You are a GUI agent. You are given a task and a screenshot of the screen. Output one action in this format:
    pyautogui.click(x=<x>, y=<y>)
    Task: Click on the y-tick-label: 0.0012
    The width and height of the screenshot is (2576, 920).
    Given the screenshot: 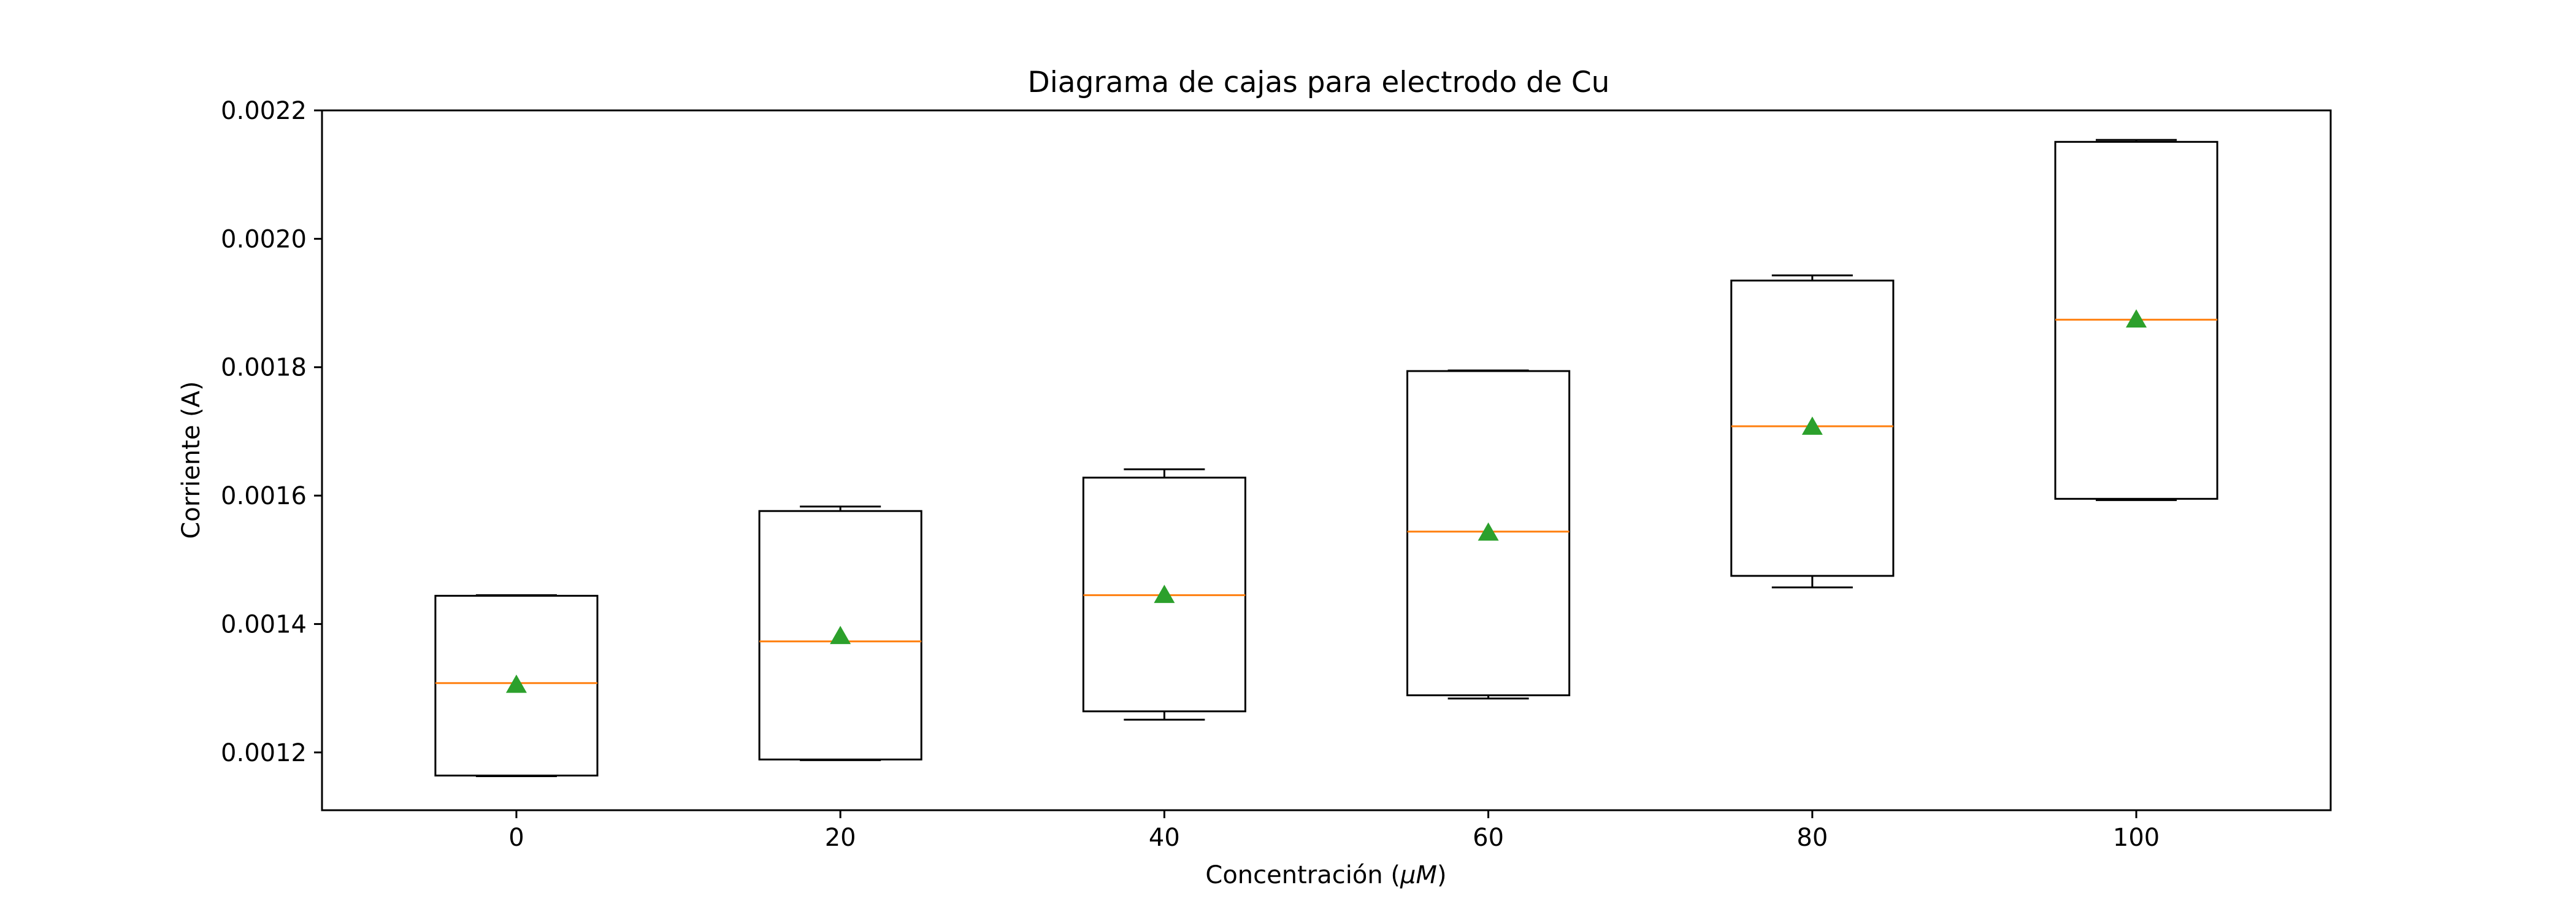 What is the action you would take?
    pyautogui.click(x=264, y=753)
    